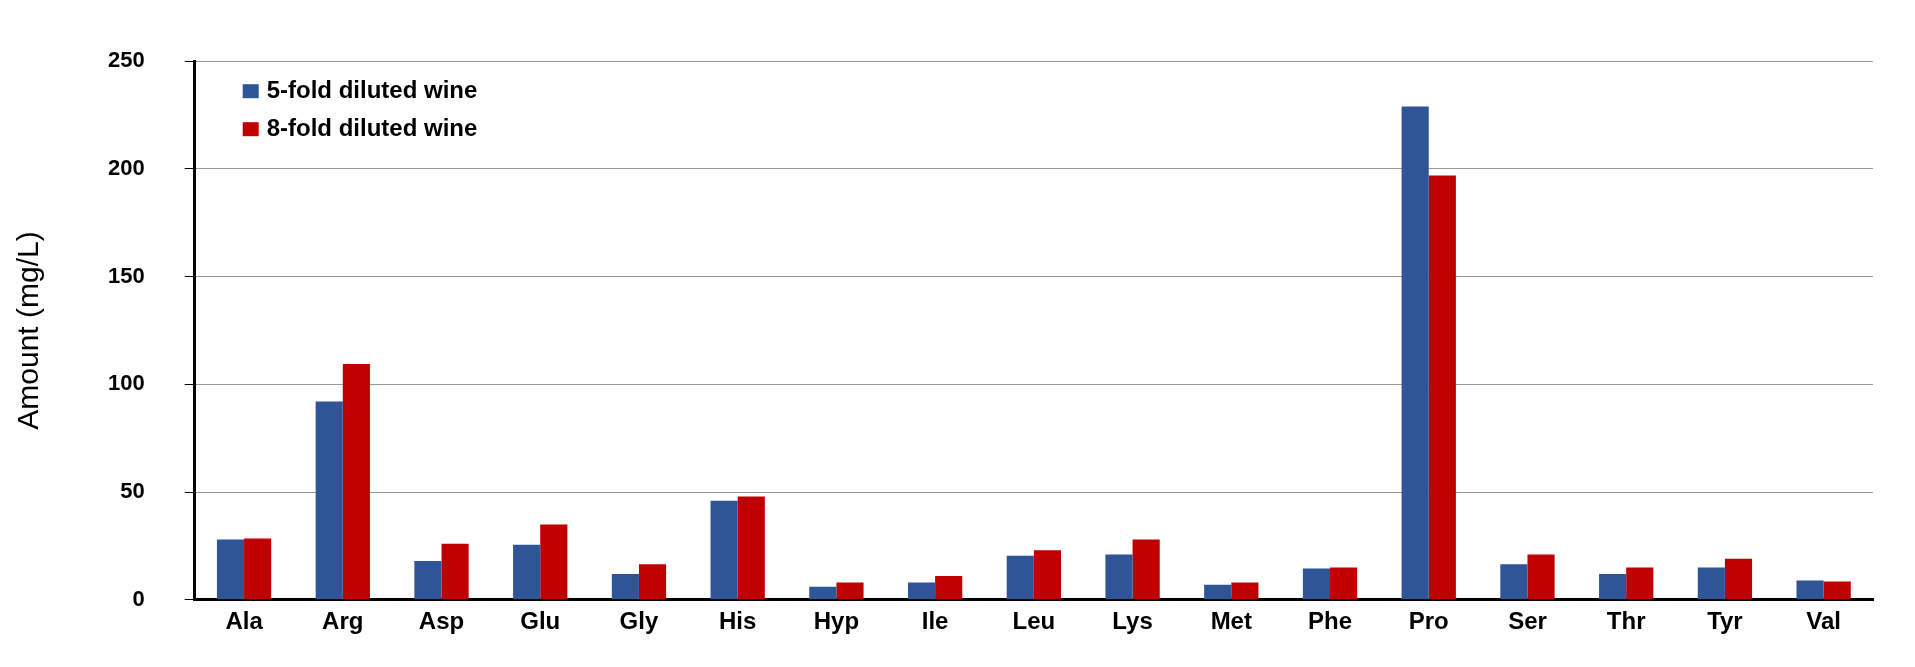 The image size is (1915, 667). I want to click on x-tick-label: Hyp, so click(836, 620).